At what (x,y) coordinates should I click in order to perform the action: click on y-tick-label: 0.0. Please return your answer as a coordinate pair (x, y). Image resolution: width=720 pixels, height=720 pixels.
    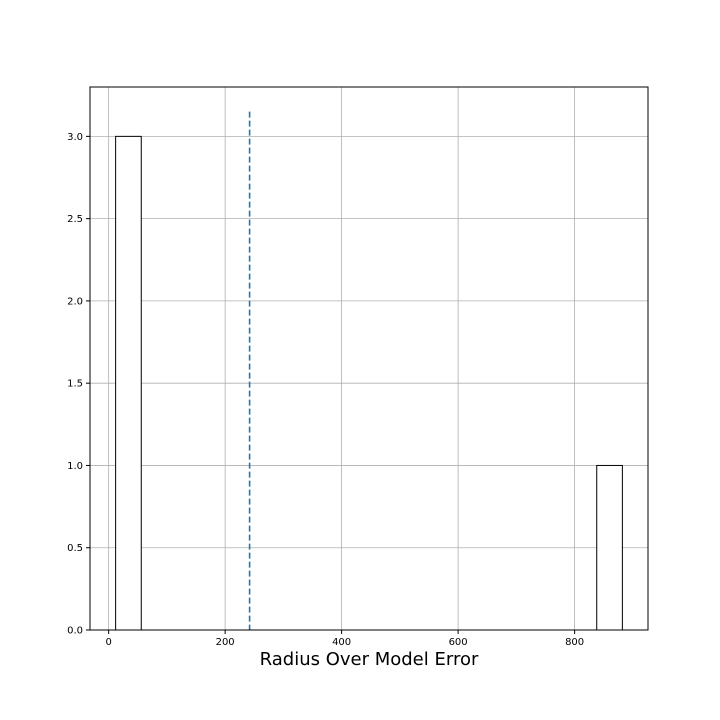
    Looking at the image, I should click on (75, 631).